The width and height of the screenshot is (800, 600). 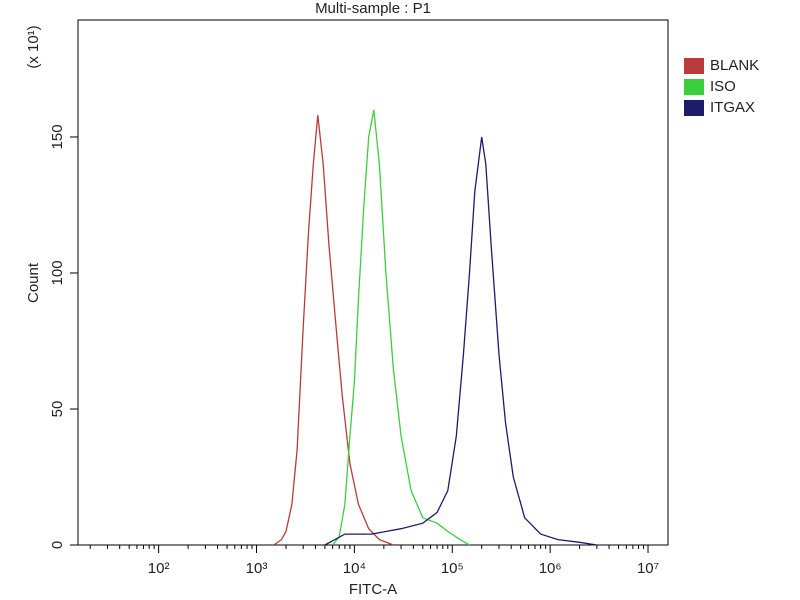 What do you see at coordinates (648, 568) in the screenshot?
I see `x-tick-label: 10⁷` at bounding box center [648, 568].